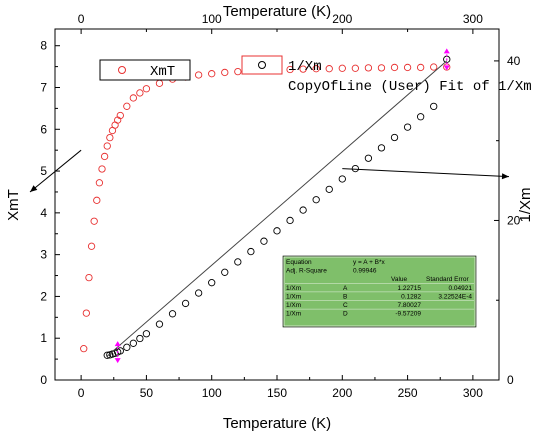 Image resolution: width=558 pixels, height=443 pixels. What do you see at coordinates (43, 129) in the screenshot?
I see `y-left-tick-label: 6` at bounding box center [43, 129].